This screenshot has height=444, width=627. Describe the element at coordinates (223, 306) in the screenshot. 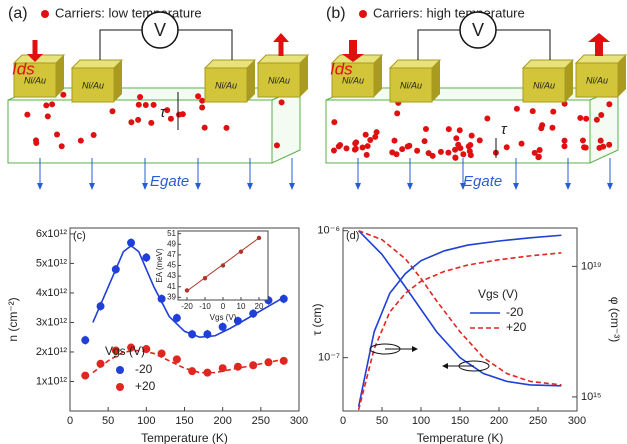

I see `inset-x-tick-label: 0` at that location.